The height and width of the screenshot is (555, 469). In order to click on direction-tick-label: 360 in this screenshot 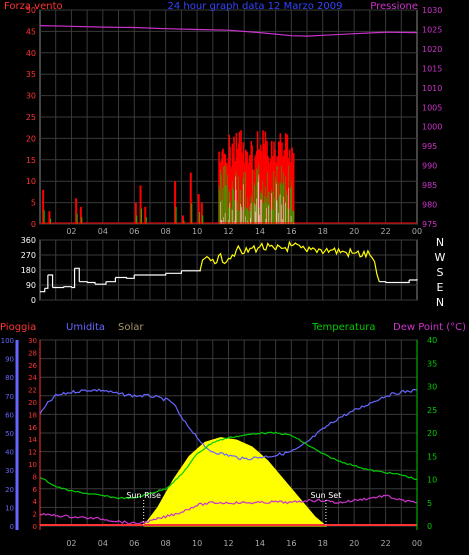, I will do `click(28, 240)`.